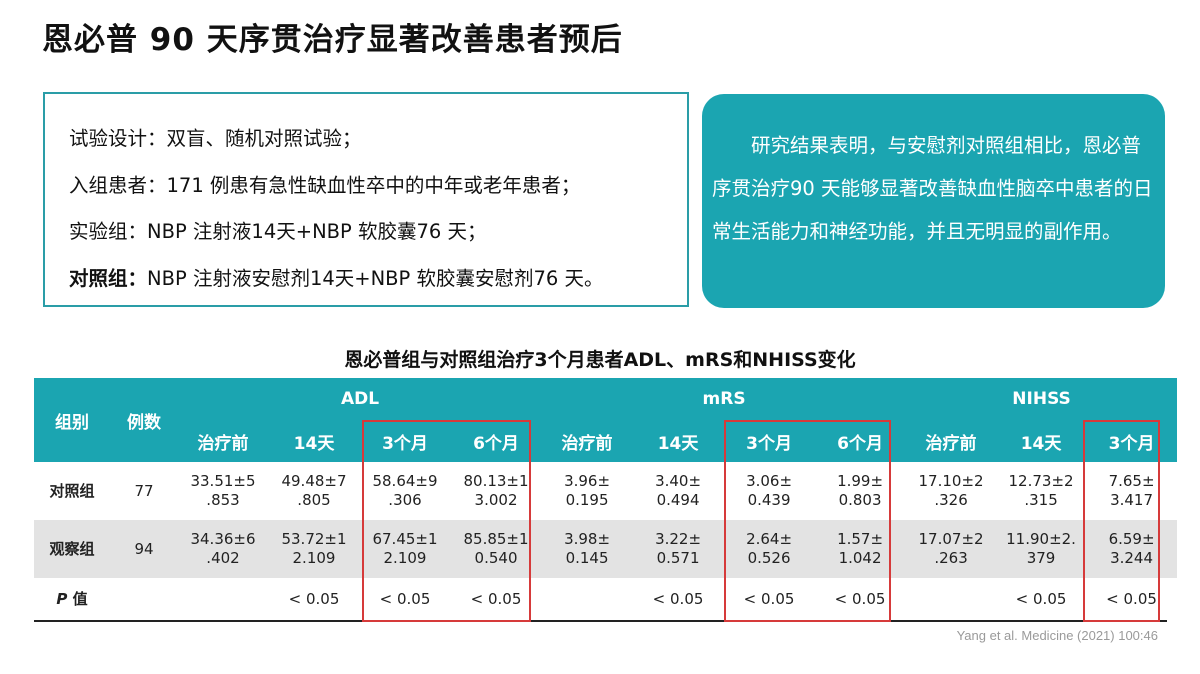 The height and width of the screenshot is (674, 1200). I want to click on highlight-box-mrs, so click(807, 521).